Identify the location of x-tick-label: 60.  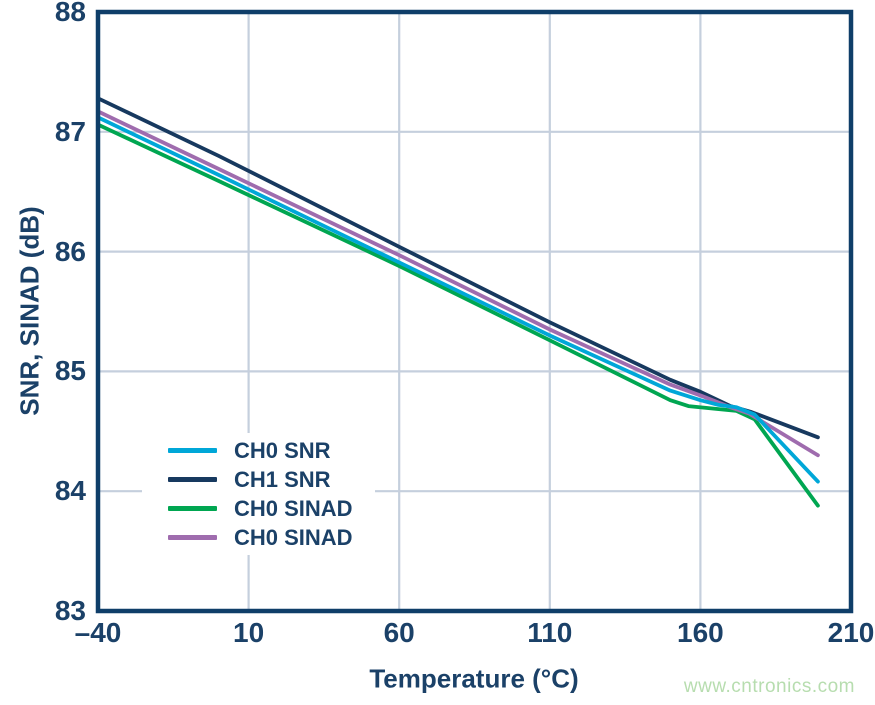
(399, 632).